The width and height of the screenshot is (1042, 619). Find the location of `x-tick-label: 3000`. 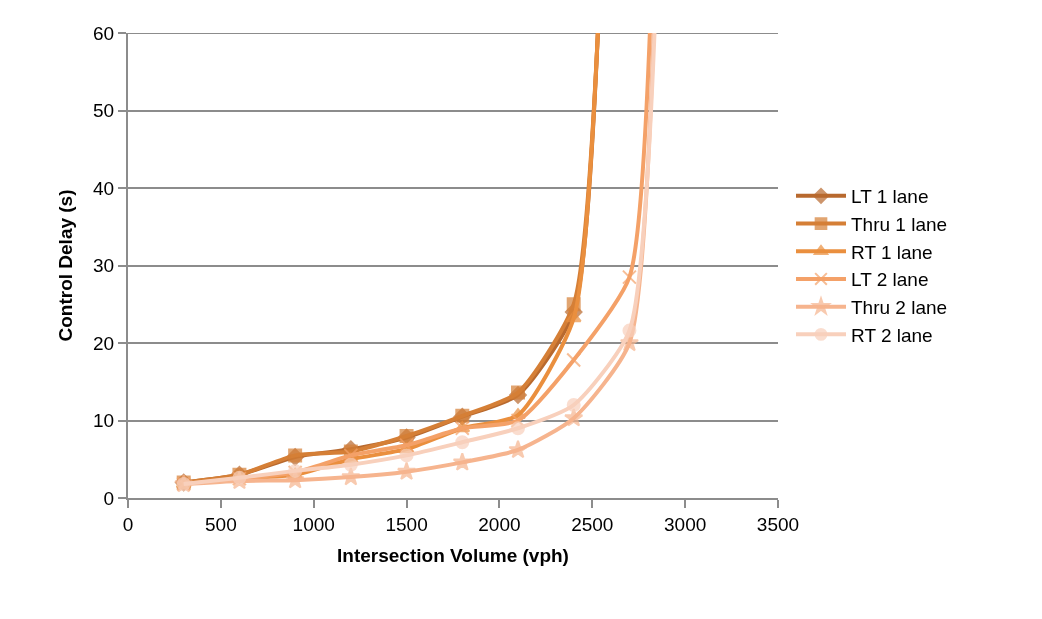

x-tick-label: 3000 is located at coordinates (685, 524).